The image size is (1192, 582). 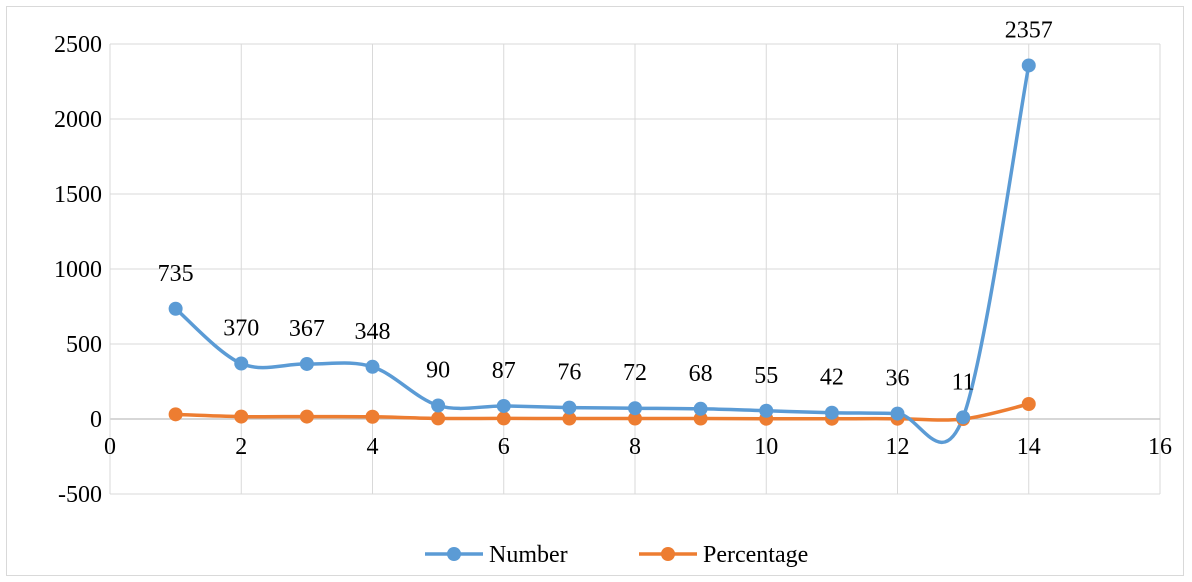 I want to click on data-label: 735, so click(x=176, y=274).